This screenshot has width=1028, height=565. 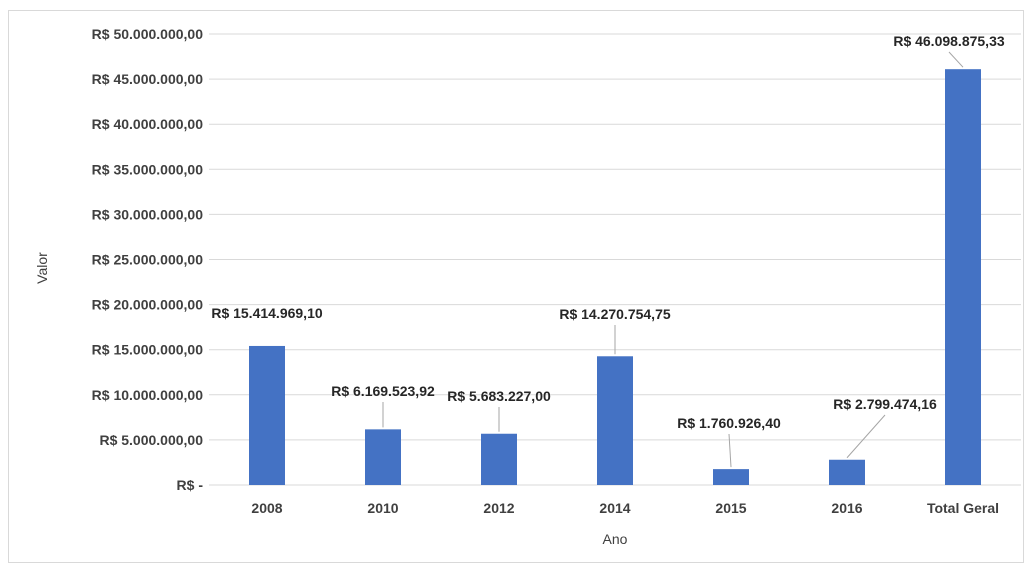 What do you see at coordinates (148, 395) in the screenshot?
I see `y-tick-label: R$ 10.000.000,00` at bounding box center [148, 395].